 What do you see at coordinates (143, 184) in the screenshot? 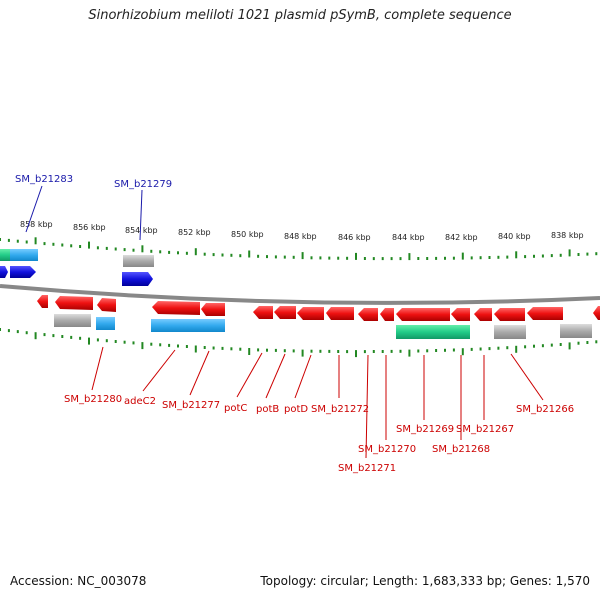
I see `gene-label-top: SM_b21279` at bounding box center [143, 184].